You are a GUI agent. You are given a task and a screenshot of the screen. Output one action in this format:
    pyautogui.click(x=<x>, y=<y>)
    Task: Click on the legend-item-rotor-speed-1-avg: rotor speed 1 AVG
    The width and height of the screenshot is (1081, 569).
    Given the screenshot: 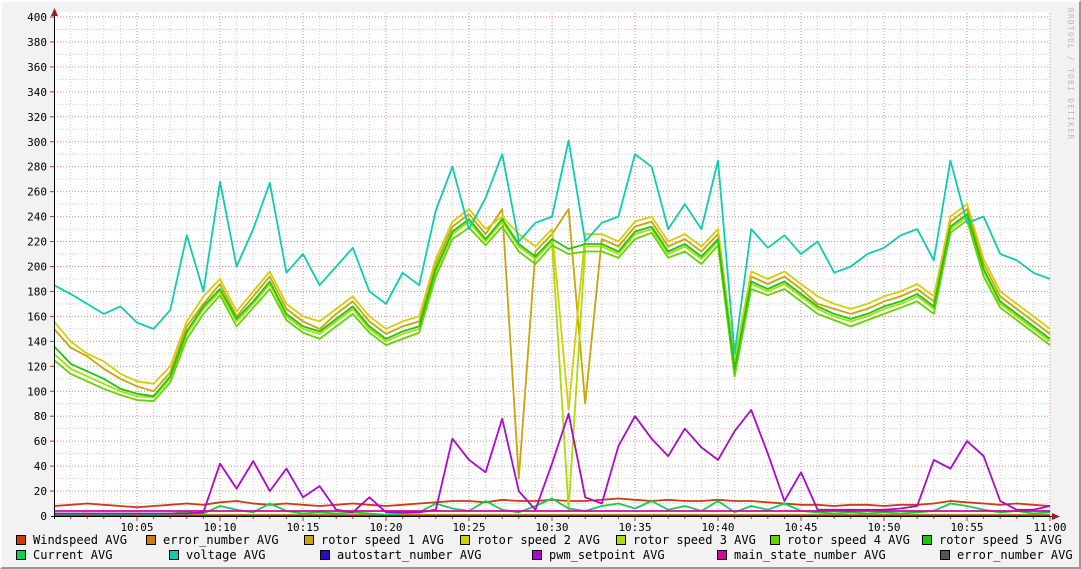 What is the action you would take?
    pyautogui.click(x=374, y=539)
    